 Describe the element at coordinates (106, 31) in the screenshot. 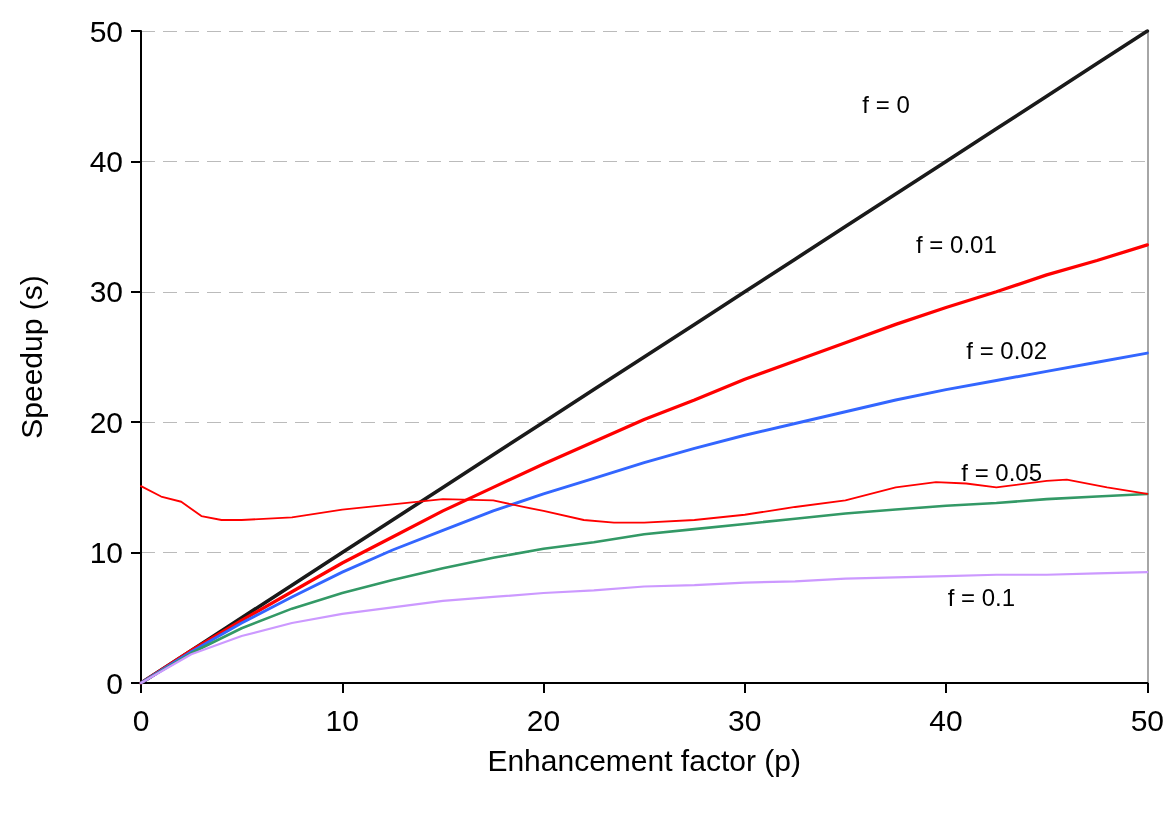

I see `y-tick-label: 50` at that location.